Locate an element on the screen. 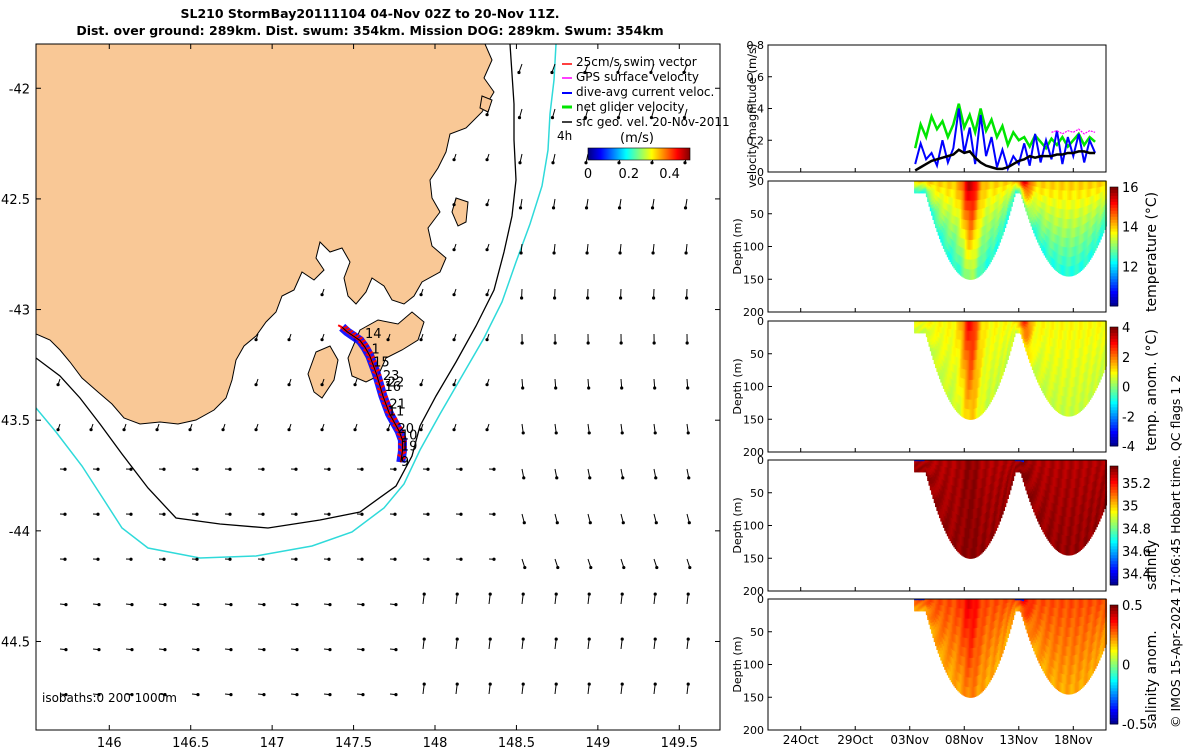  temperature-cbar-tick: 12 is located at coordinates (1130, 267).